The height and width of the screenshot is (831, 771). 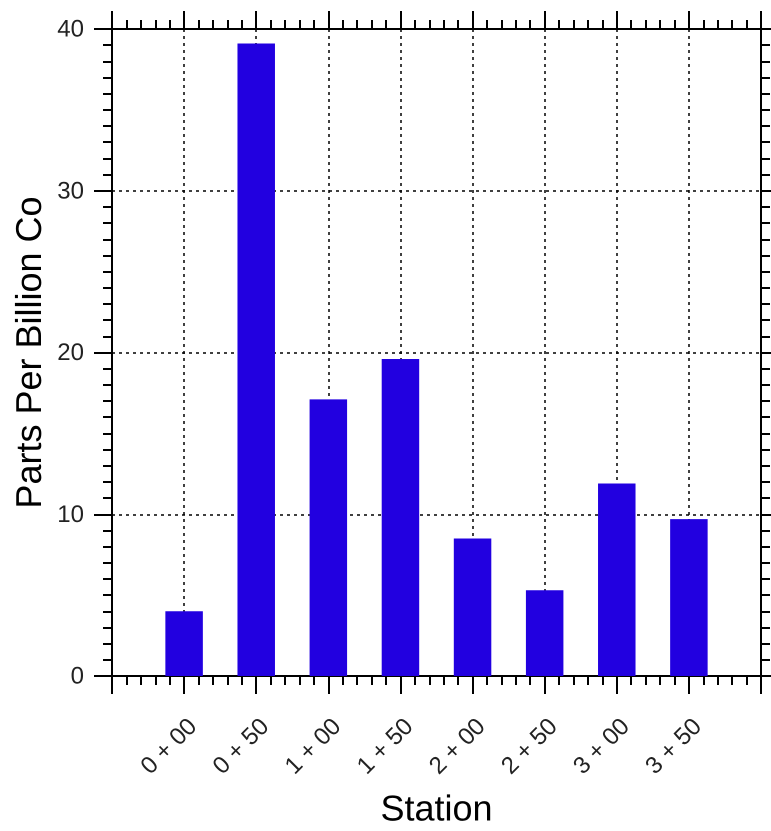 What do you see at coordinates (436, 808) in the screenshot?
I see `x-axis-title: Station` at bounding box center [436, 808].